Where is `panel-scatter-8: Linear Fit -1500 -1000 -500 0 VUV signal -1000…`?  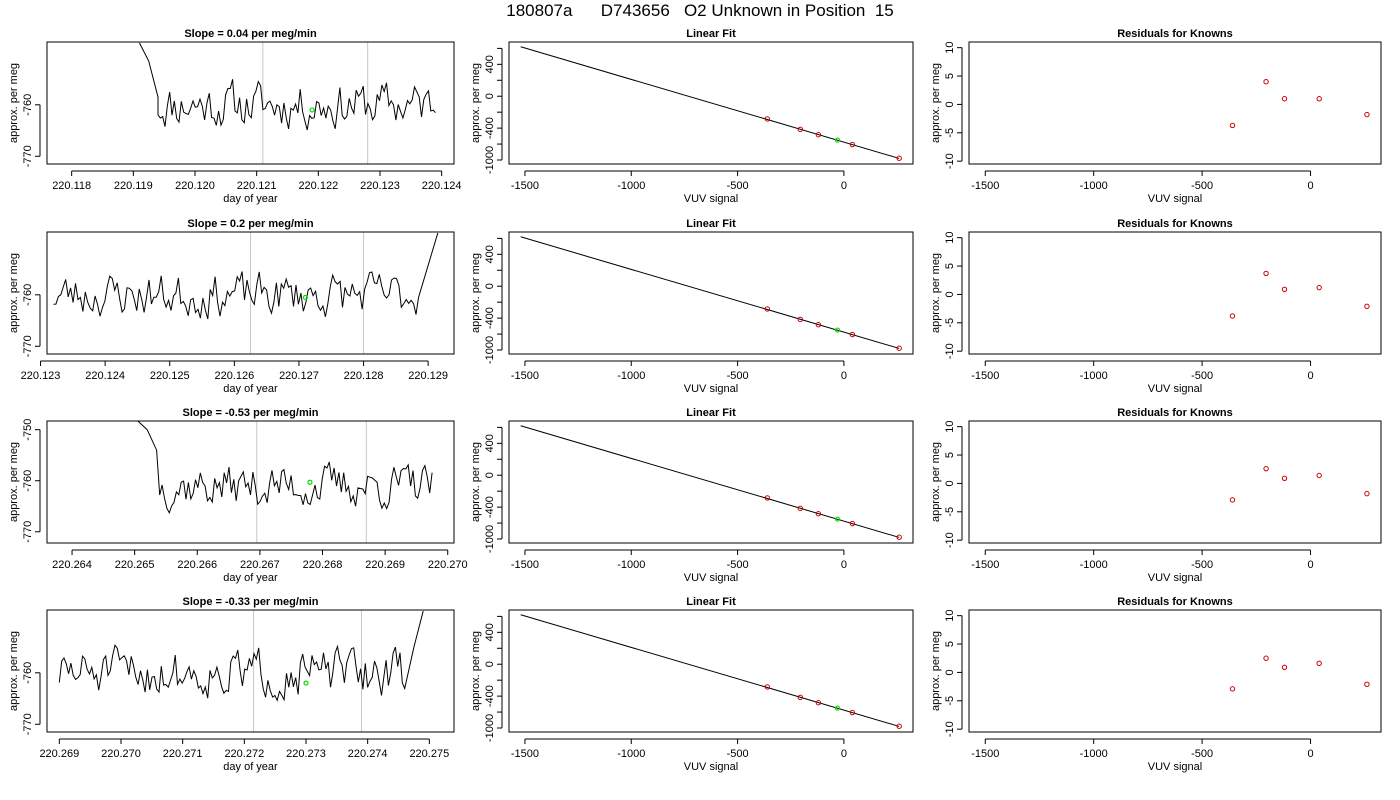
panel-scatter-8: Linear Fit -1500 -1000 -500 0 VUV signal -1000… is located at coordinates (692, 495).